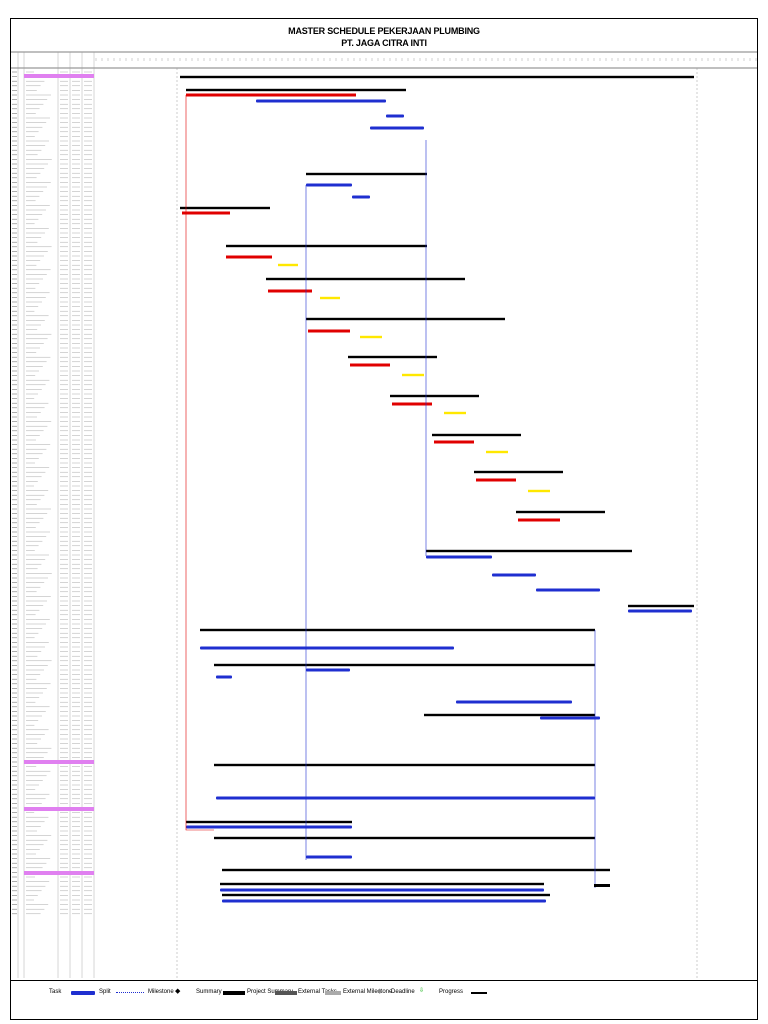 The height and width of the screenshot is (1024, 768). What do you see at coordinates (55, 992) in the screenshot?
I see `legend-task-label: Task` at bounding box center [55, 992].